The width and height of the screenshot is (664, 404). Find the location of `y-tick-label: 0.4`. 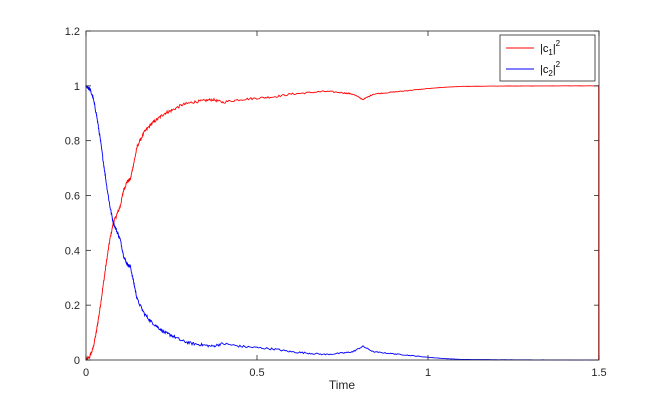

y-tick-label: 0.4 is located at coordinates (72, 251).